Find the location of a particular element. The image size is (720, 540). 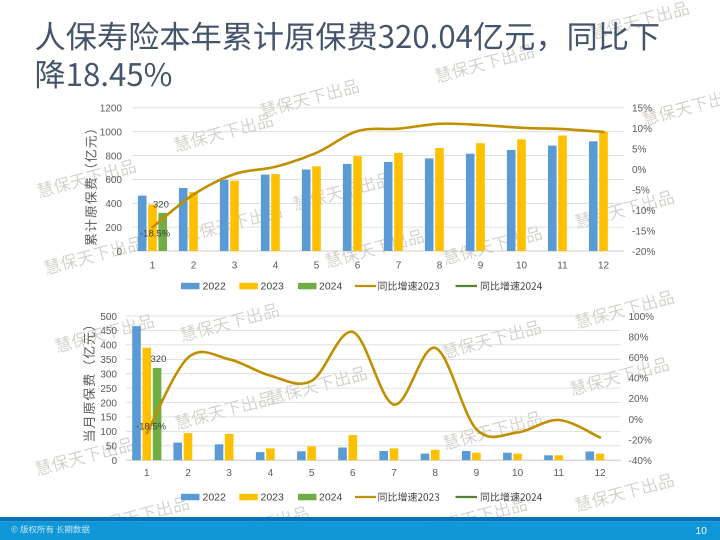

svg-text: 600 is located at coordinates (113, 180).